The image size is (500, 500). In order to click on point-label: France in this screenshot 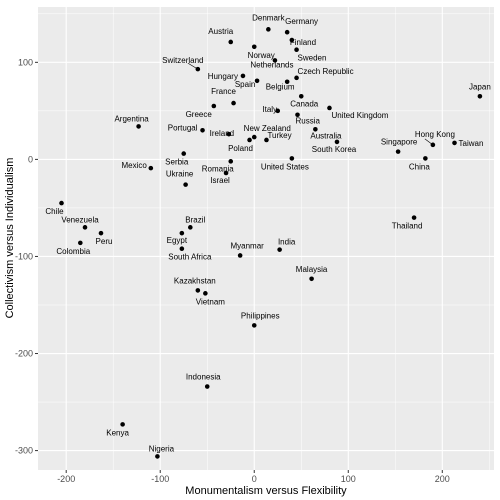, I will do `click(223, 91)`.